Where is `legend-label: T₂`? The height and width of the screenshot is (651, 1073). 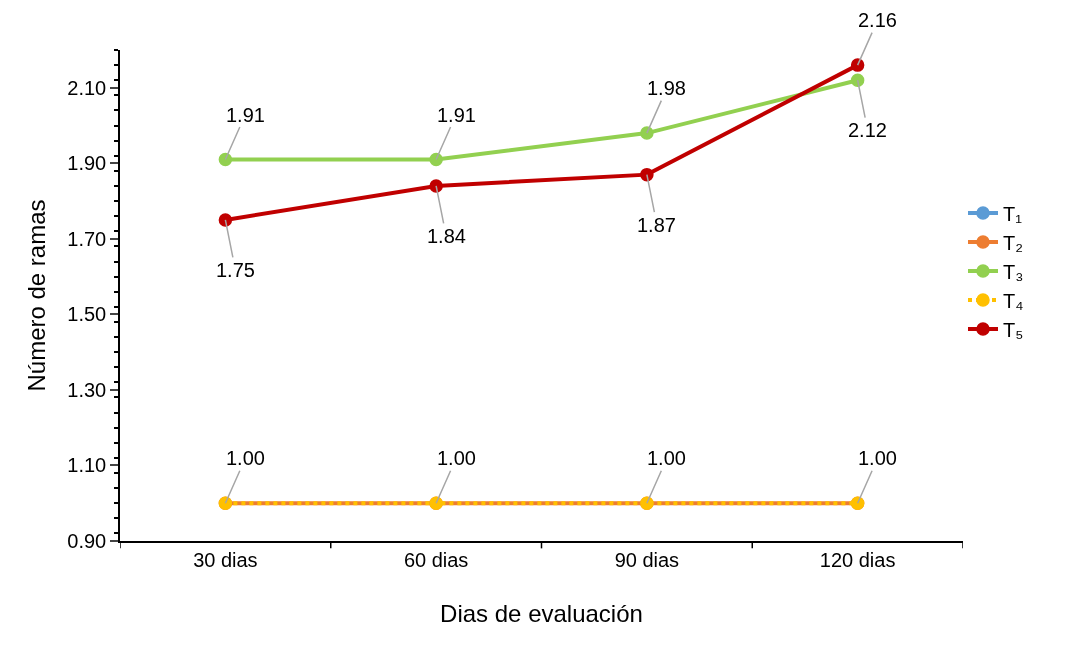 legend-label: T₂ is located at coordinates (1013, 242).